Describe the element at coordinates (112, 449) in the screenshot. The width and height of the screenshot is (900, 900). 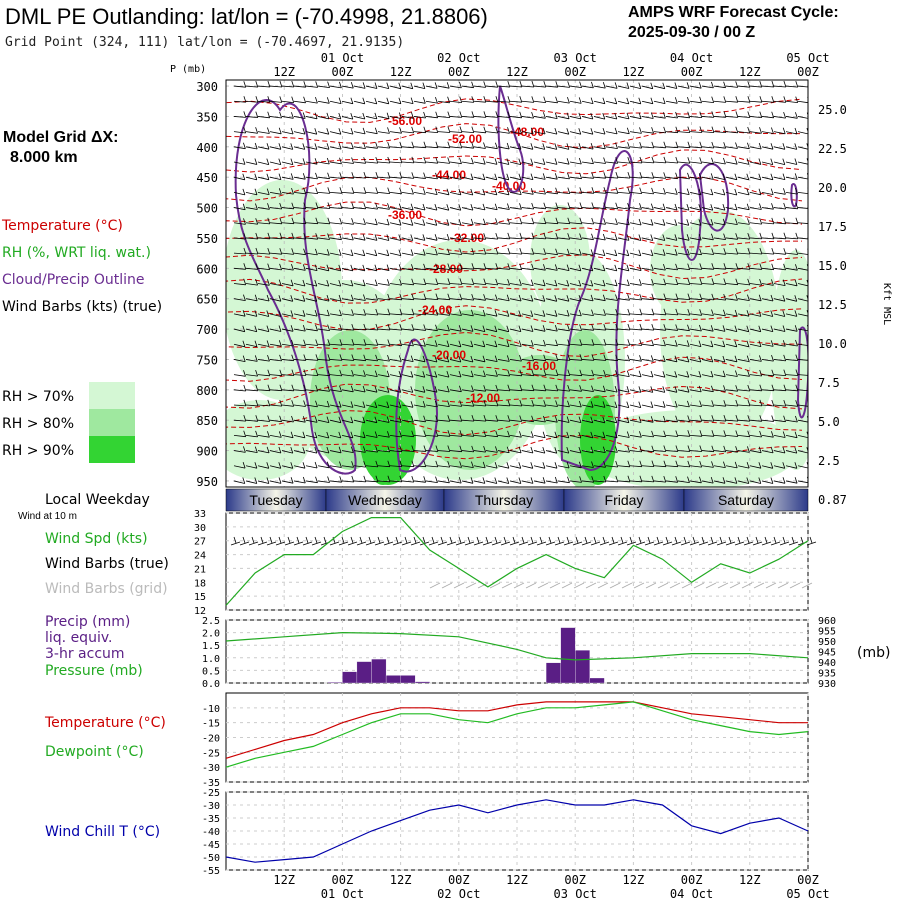
I see `rh90-swatch` at that location.